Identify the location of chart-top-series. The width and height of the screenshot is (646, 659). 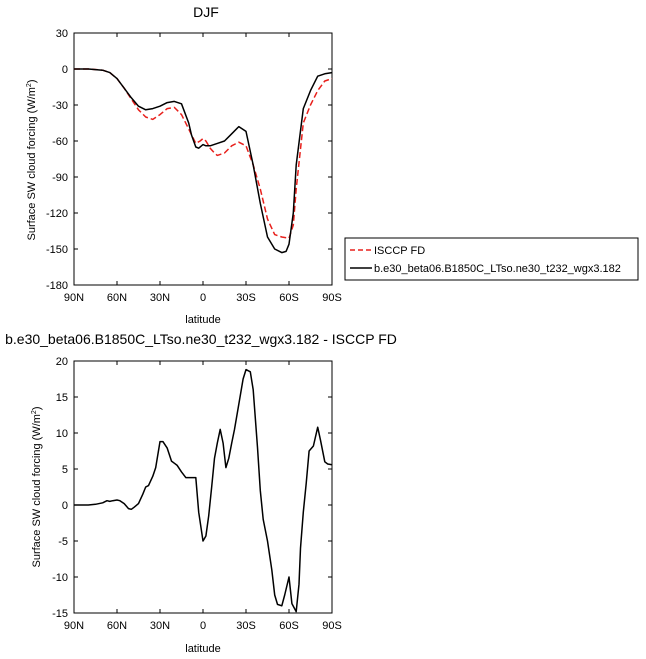
(203, 161).